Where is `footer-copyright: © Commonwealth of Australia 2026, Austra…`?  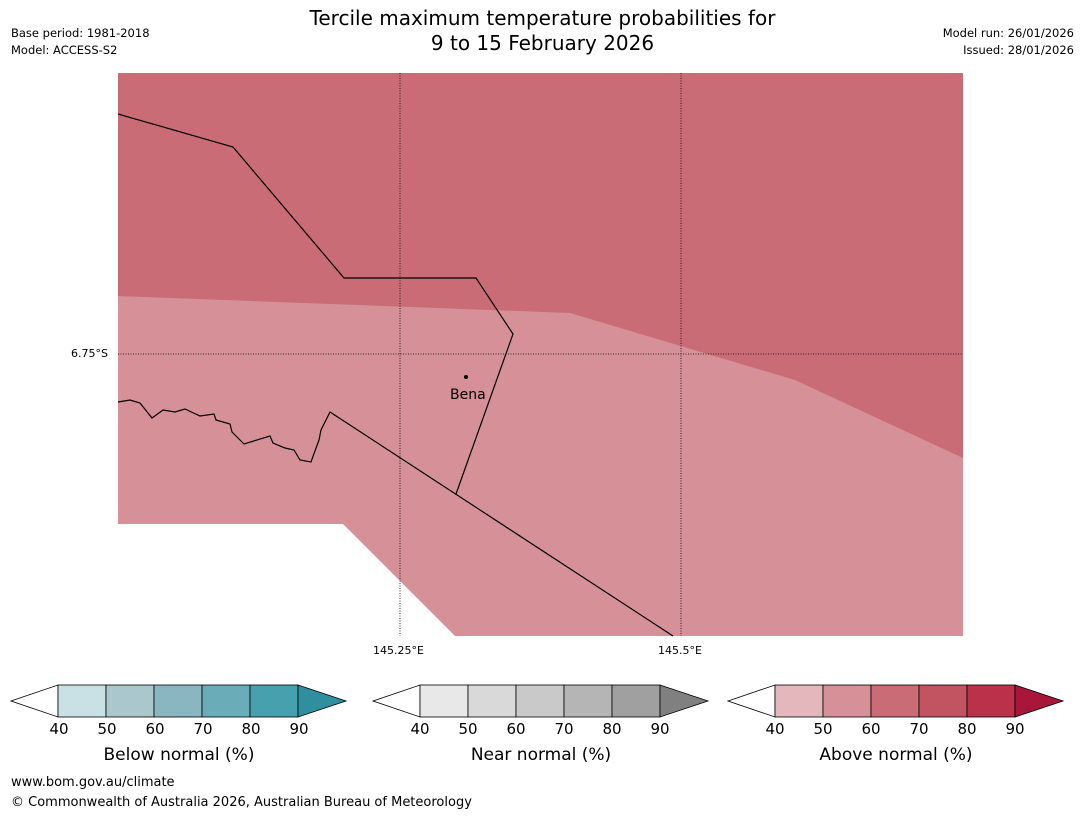
footer-copyright: © Commonwealth of Australia 2026, Austra… is located at coordinates (241, 802).